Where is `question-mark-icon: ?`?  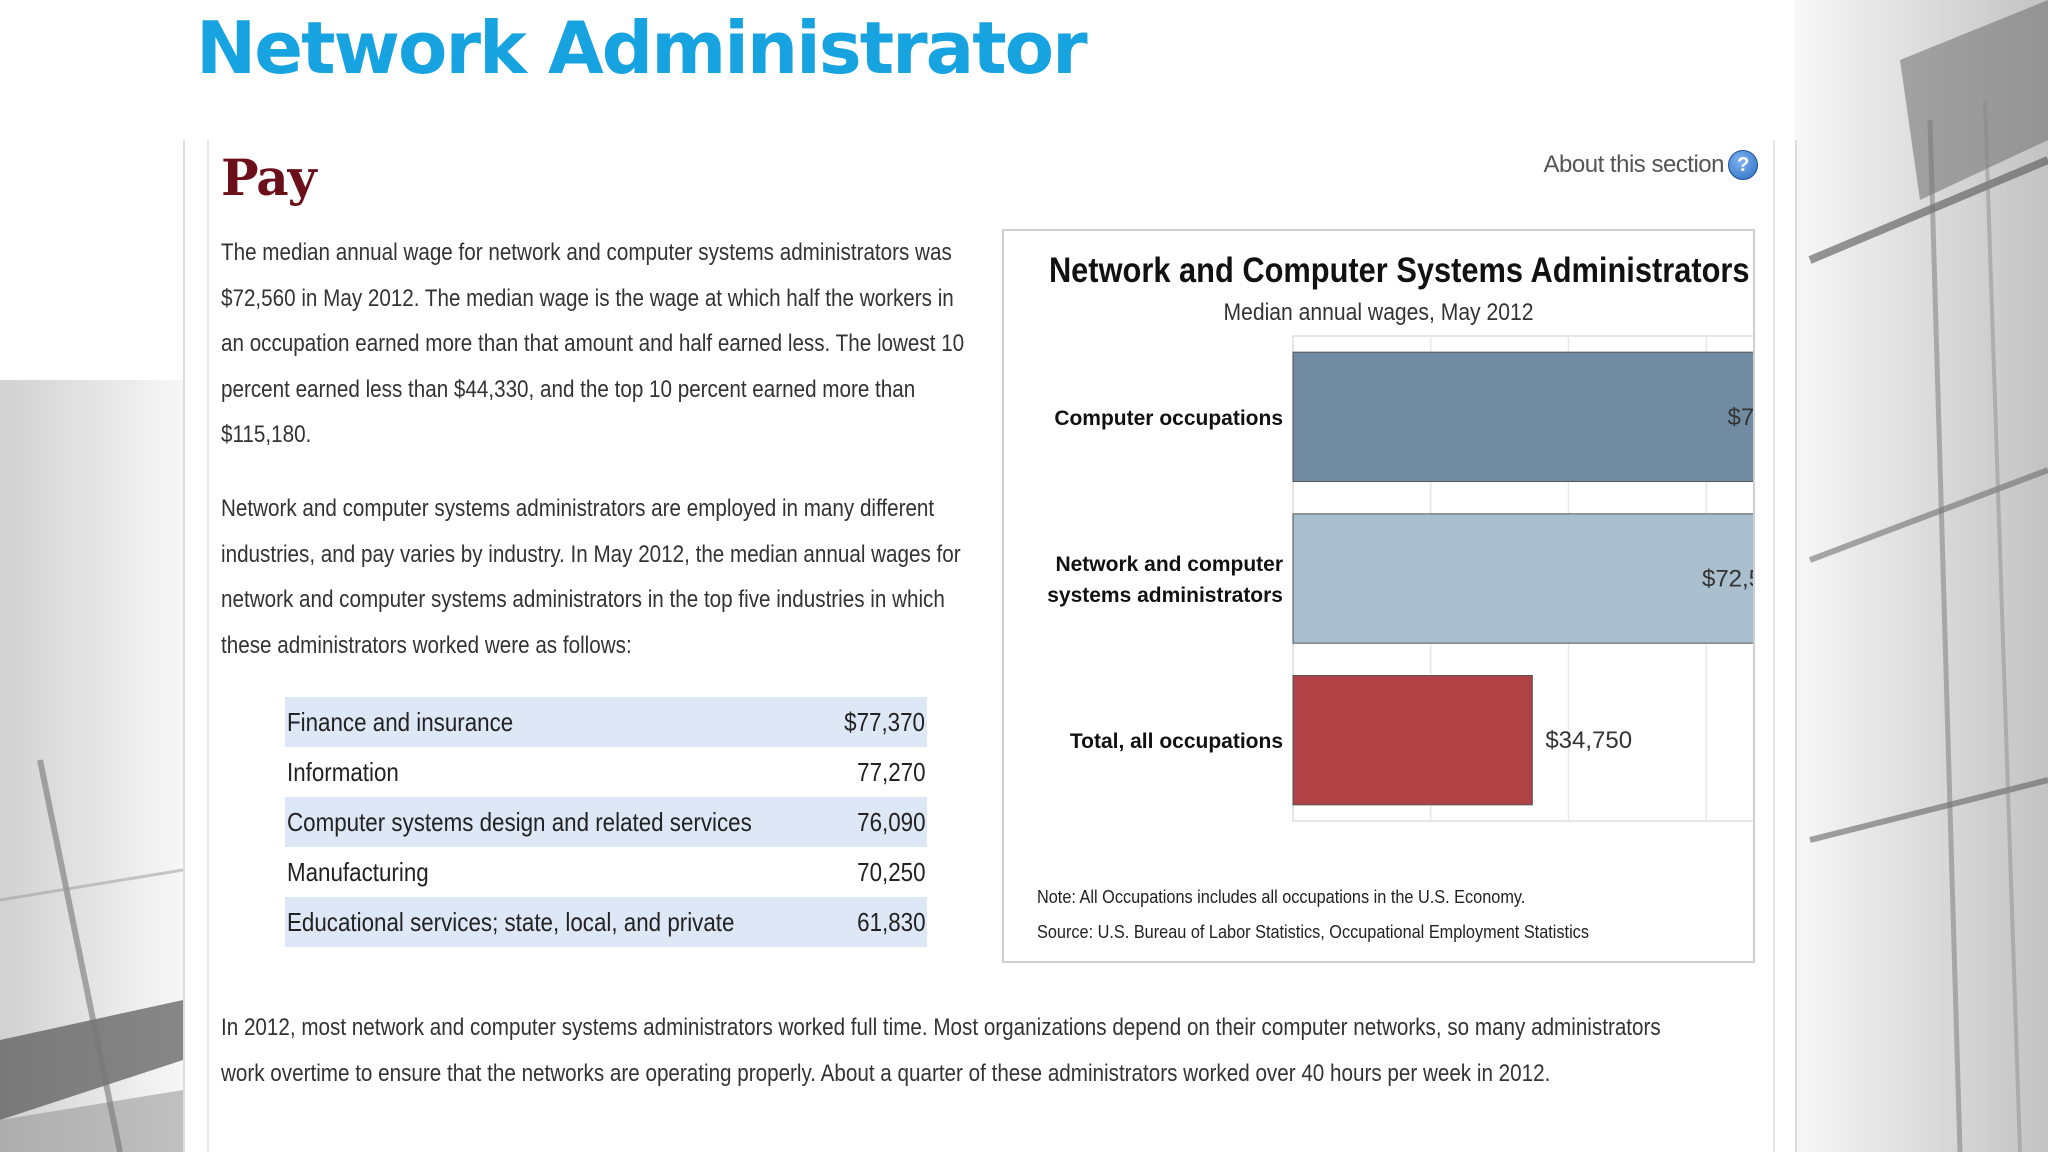
question-mark-icon: ? is located at coordinates (1743, 165).